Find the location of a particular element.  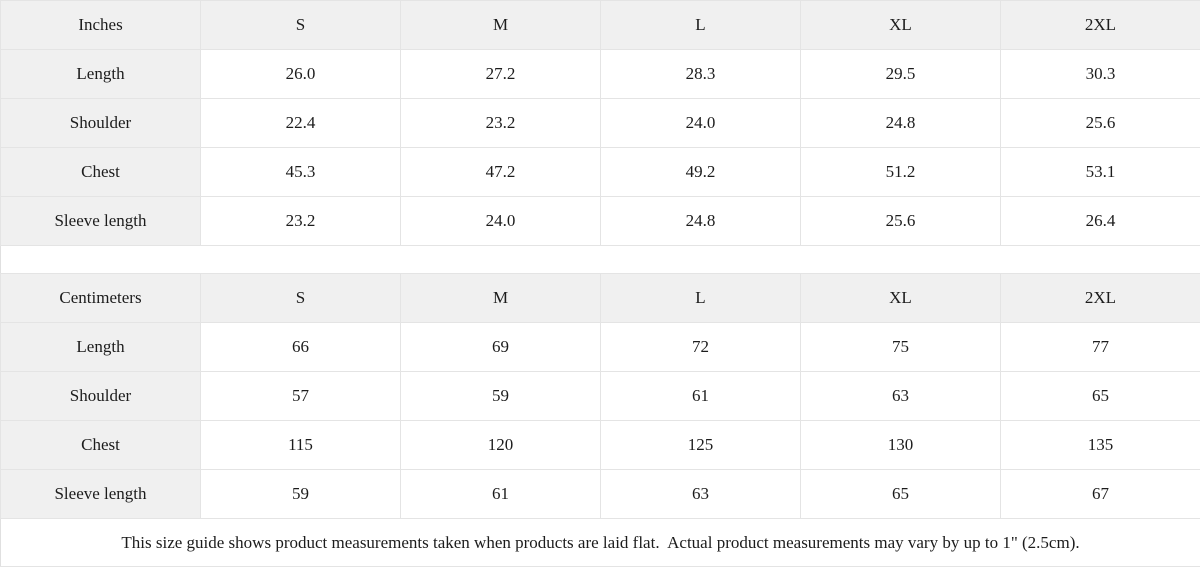

value-cell: 75 is located at coordinates (900, 347).